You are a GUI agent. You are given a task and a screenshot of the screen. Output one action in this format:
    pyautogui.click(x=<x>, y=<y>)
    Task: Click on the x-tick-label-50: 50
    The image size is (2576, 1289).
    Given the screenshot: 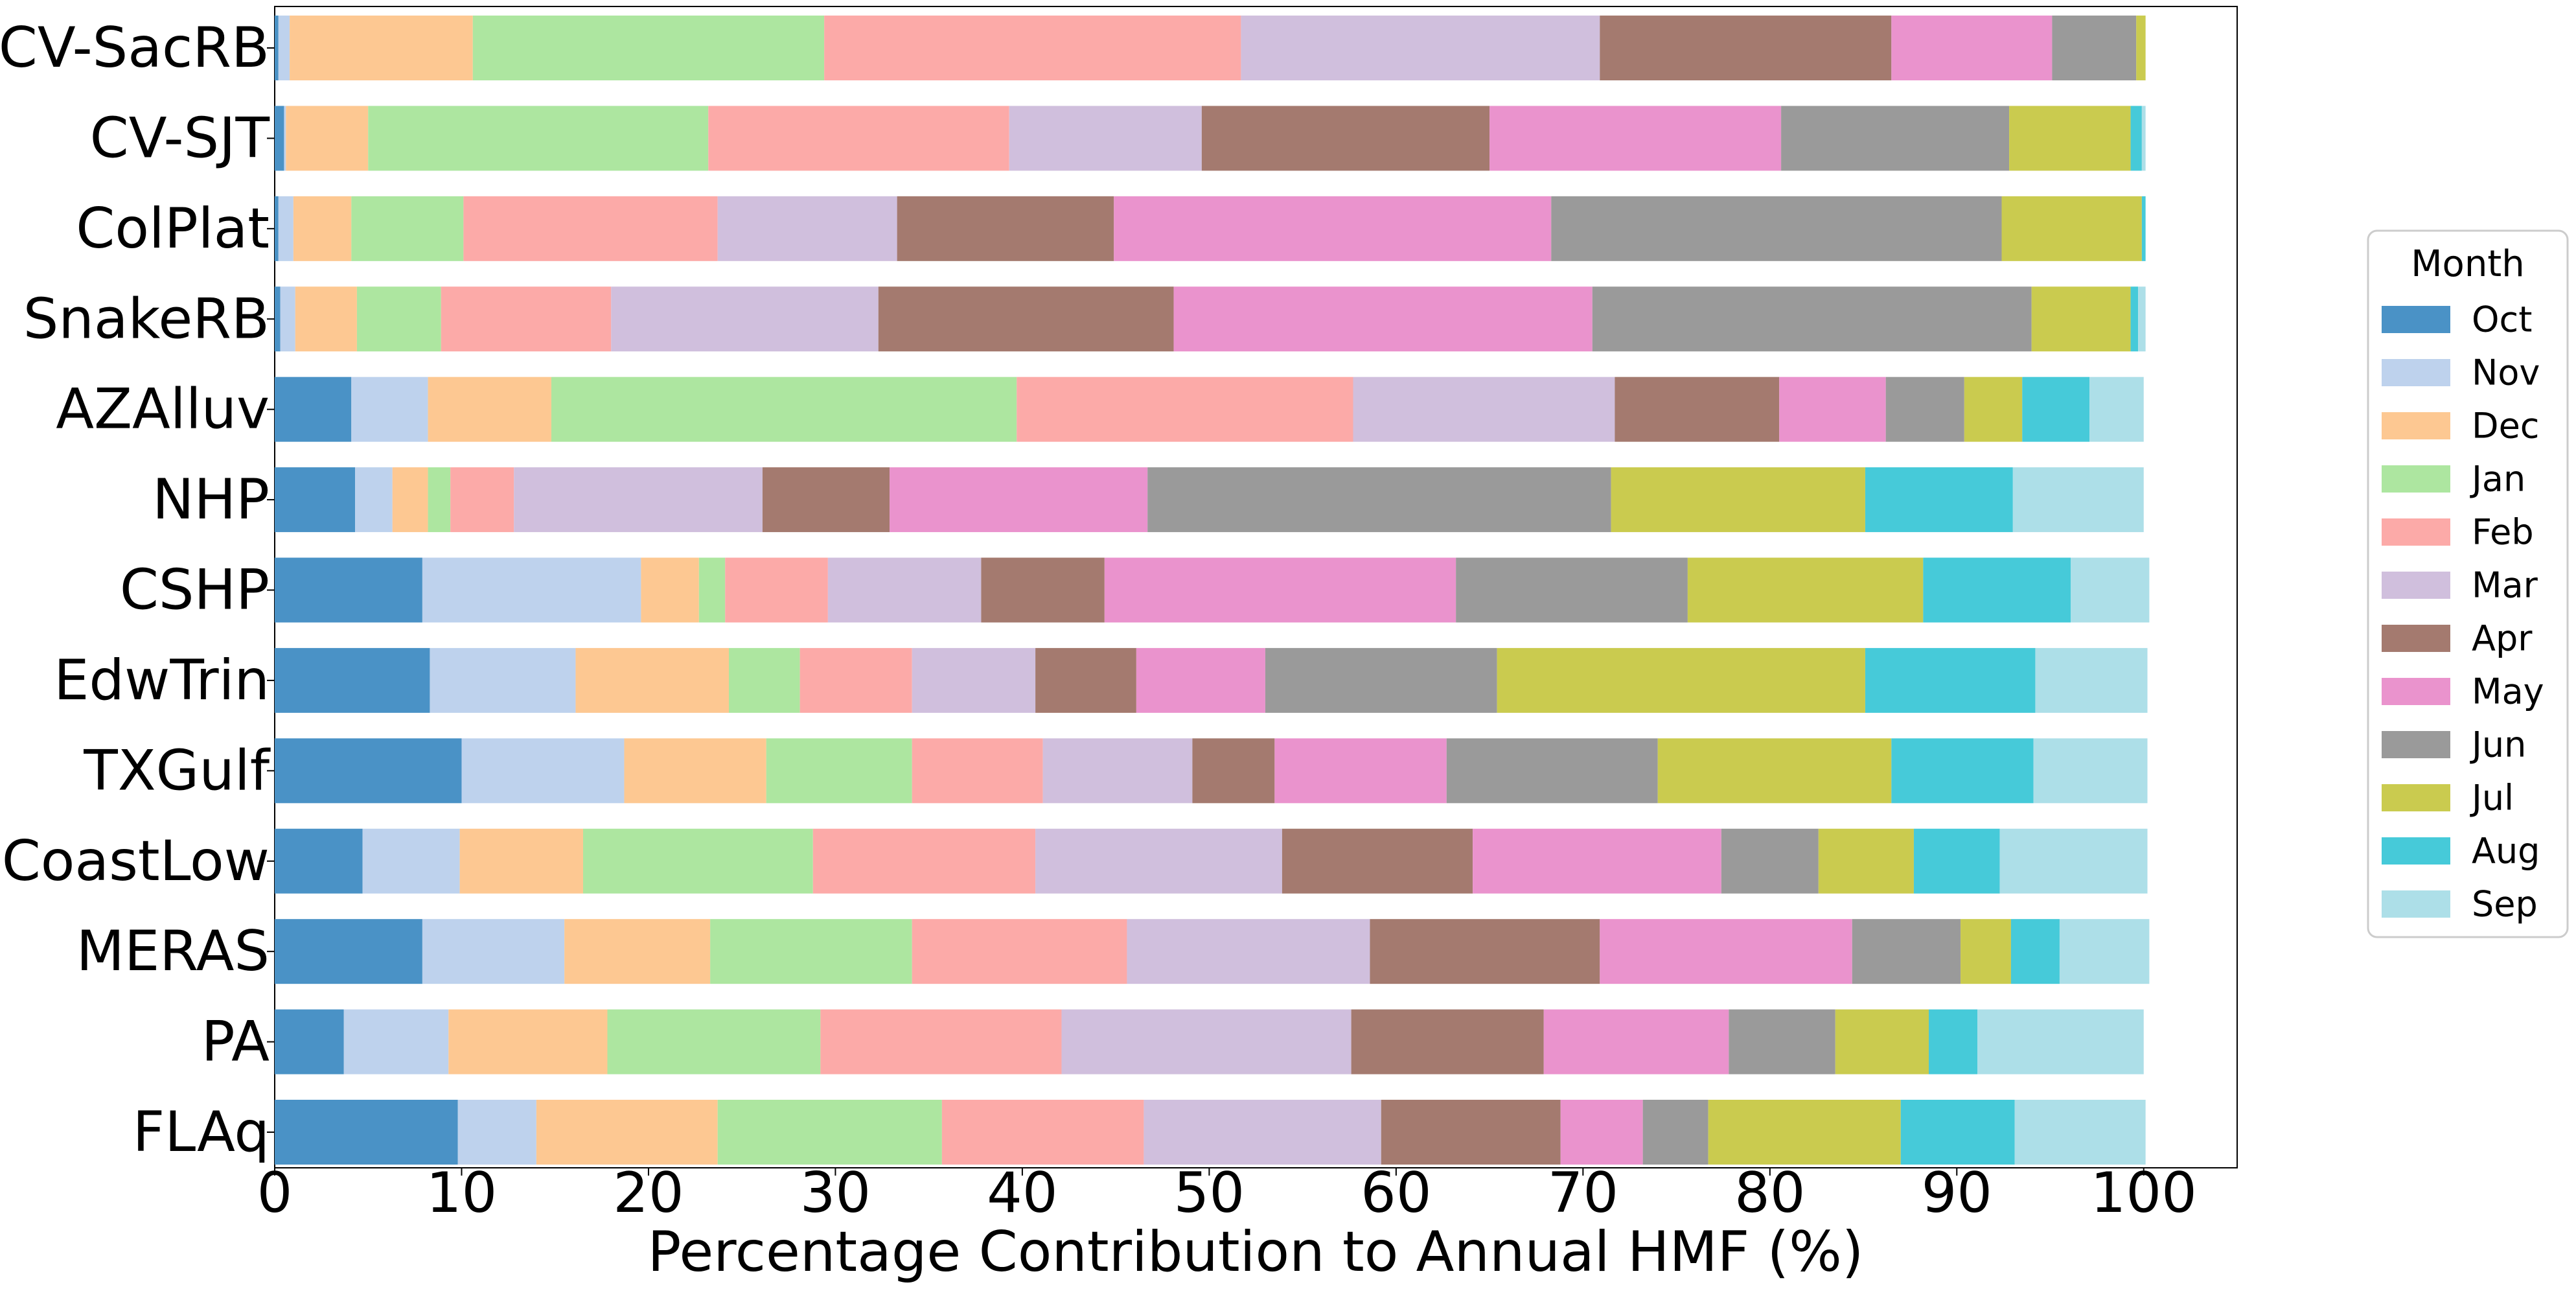 What is the action you would take?
    pyautogui.click(x=1209, y=1193)
    